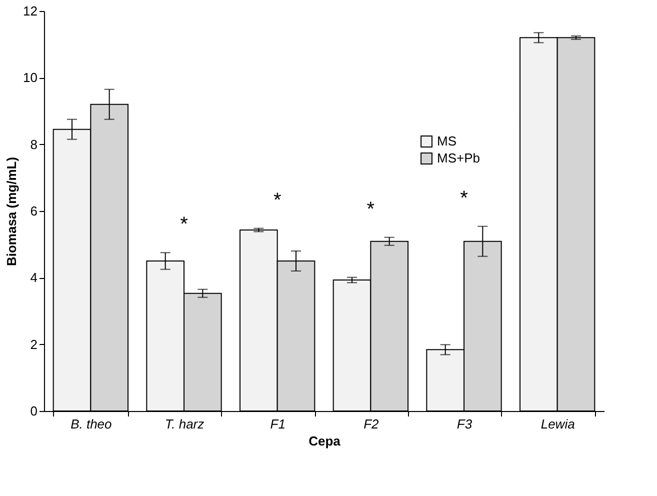  What do you see at coordinates (30, 11) in the screenshot?
I see `y-tick-label: 12` at bounding box center [30, 11].